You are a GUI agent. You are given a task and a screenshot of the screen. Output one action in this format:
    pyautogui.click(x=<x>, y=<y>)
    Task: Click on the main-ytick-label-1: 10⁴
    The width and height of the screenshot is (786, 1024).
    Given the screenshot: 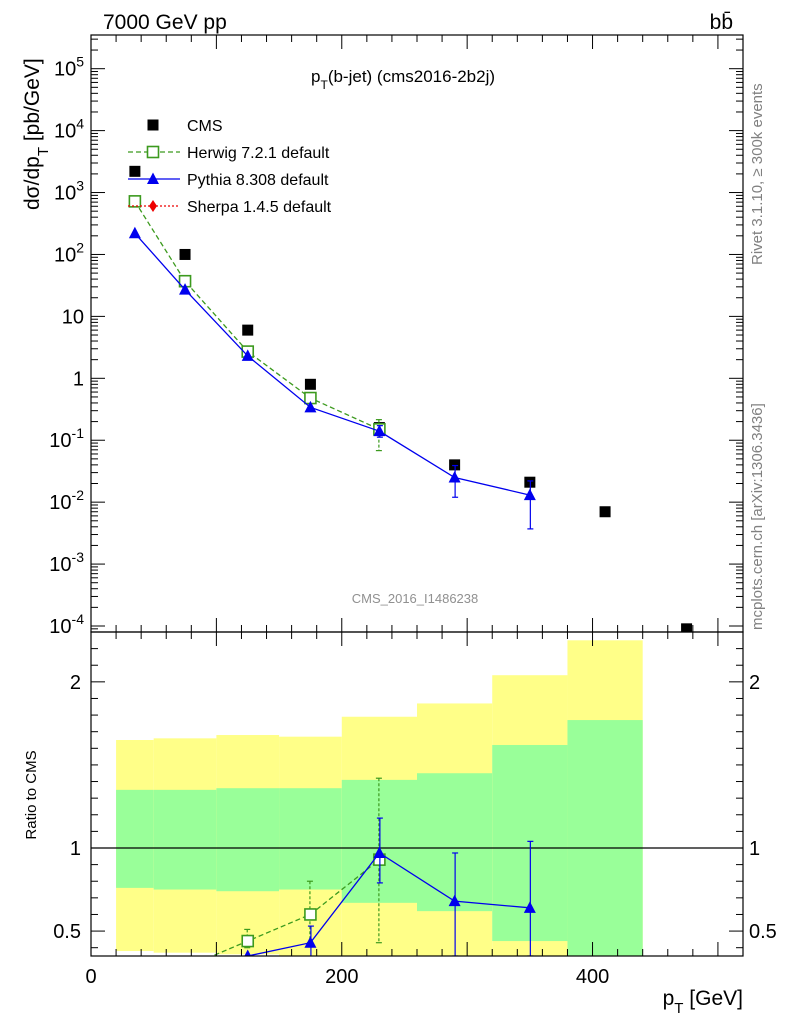 What is the action you would take?
    pyautogui.click(x=69, y=129)
    